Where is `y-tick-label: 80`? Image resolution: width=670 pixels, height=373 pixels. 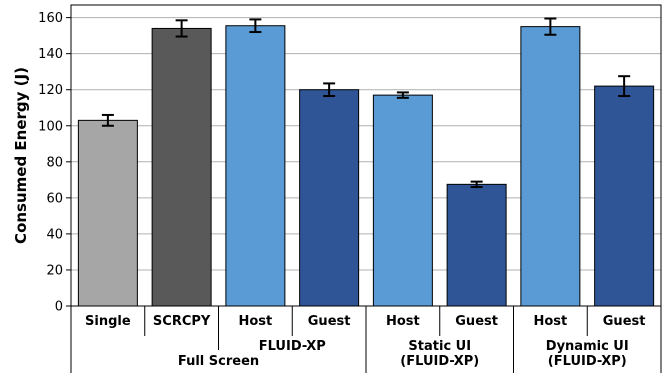
y-tick-label: 80 is located at coordinates (54, 162).